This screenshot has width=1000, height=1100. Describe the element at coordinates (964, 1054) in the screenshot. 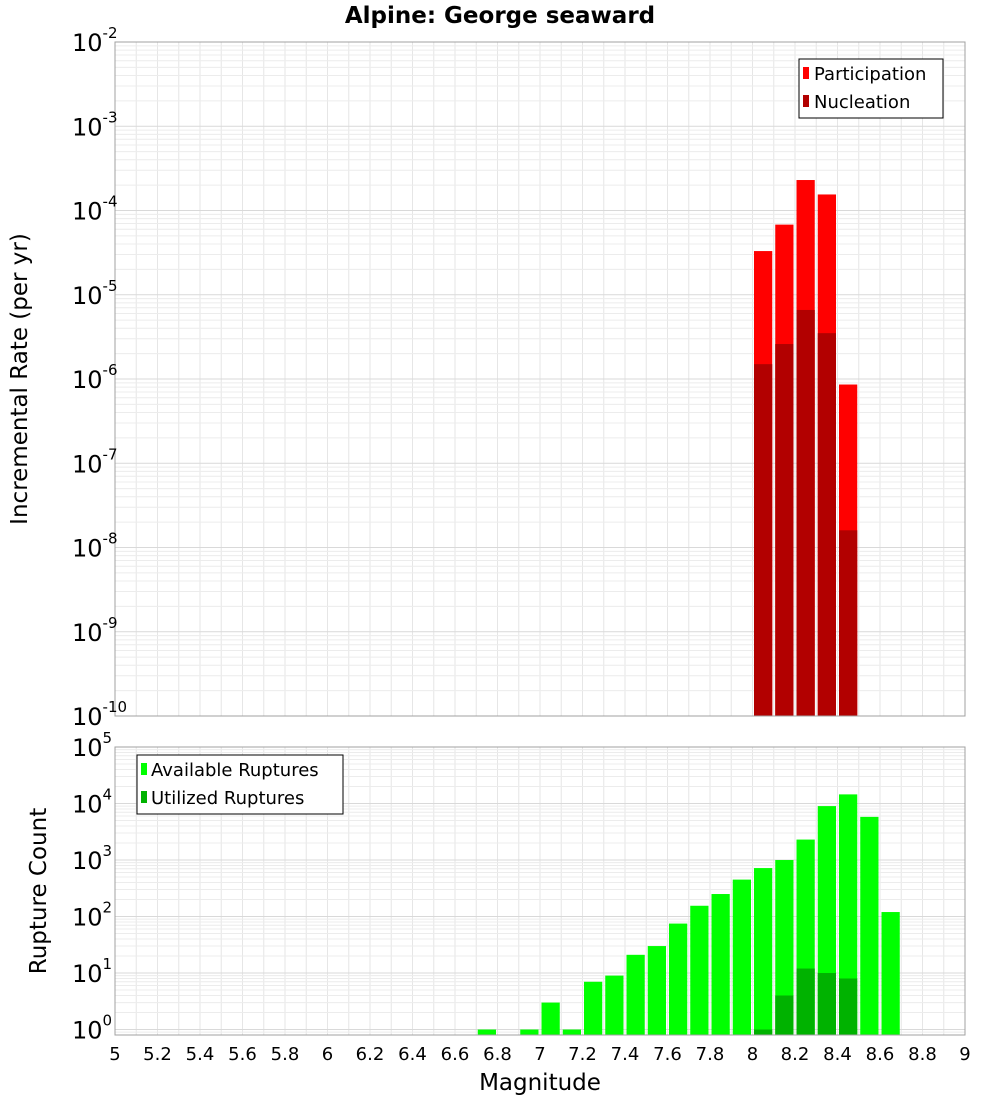

I see `x-tick-label: 9` at that location.